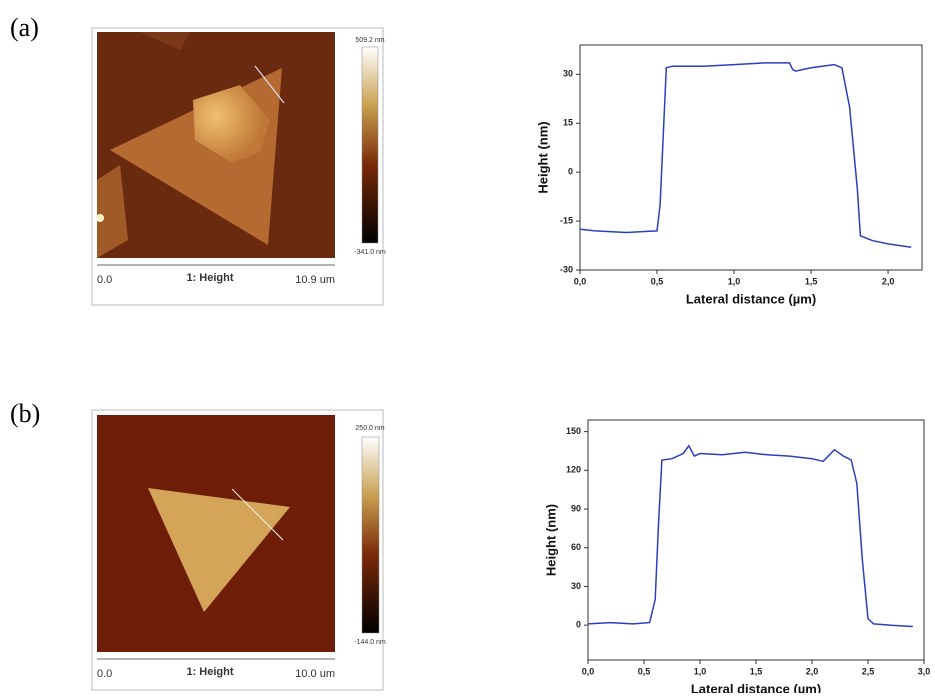  Describe the element at coordinates (24, 27) in the screenshot. I see `panel-label: (a)` at that location.